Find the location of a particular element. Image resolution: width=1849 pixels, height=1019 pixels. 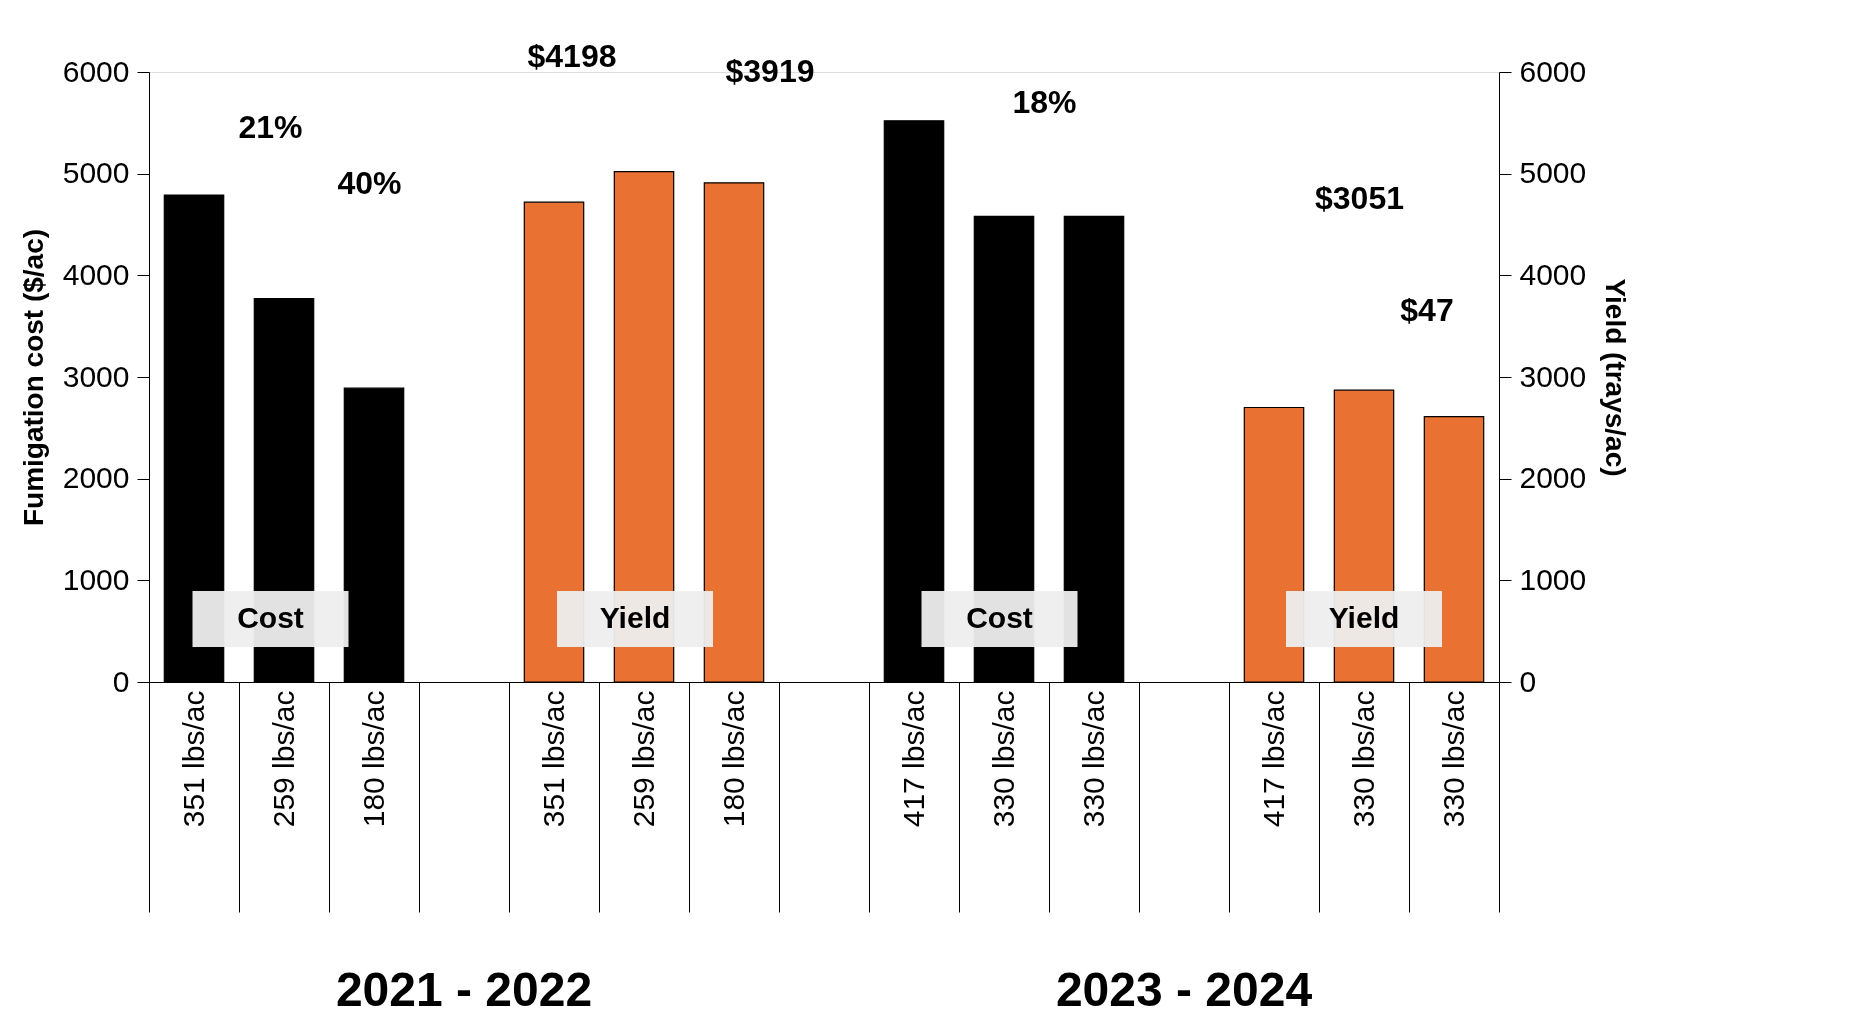

text: 2021 - 2022 is located at coordinates (464, 989).